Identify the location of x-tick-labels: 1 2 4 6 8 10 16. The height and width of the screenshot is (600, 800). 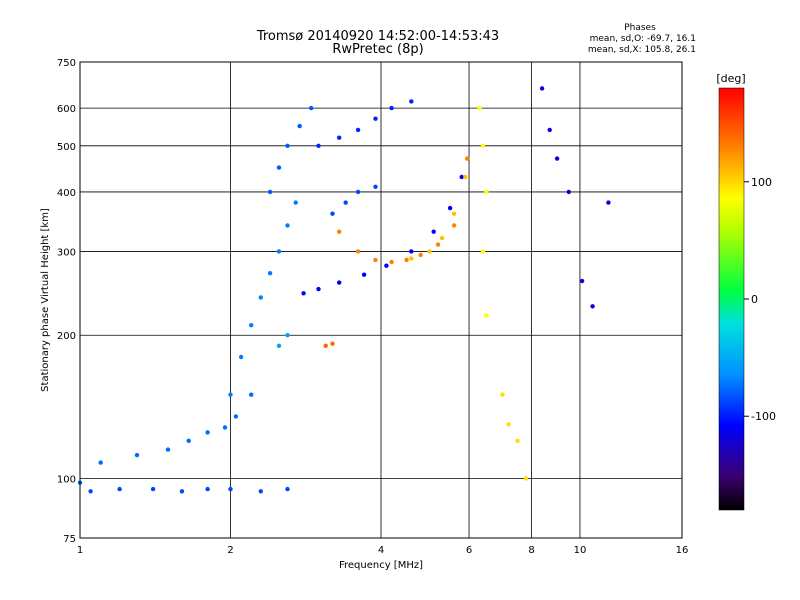
(383, 550).